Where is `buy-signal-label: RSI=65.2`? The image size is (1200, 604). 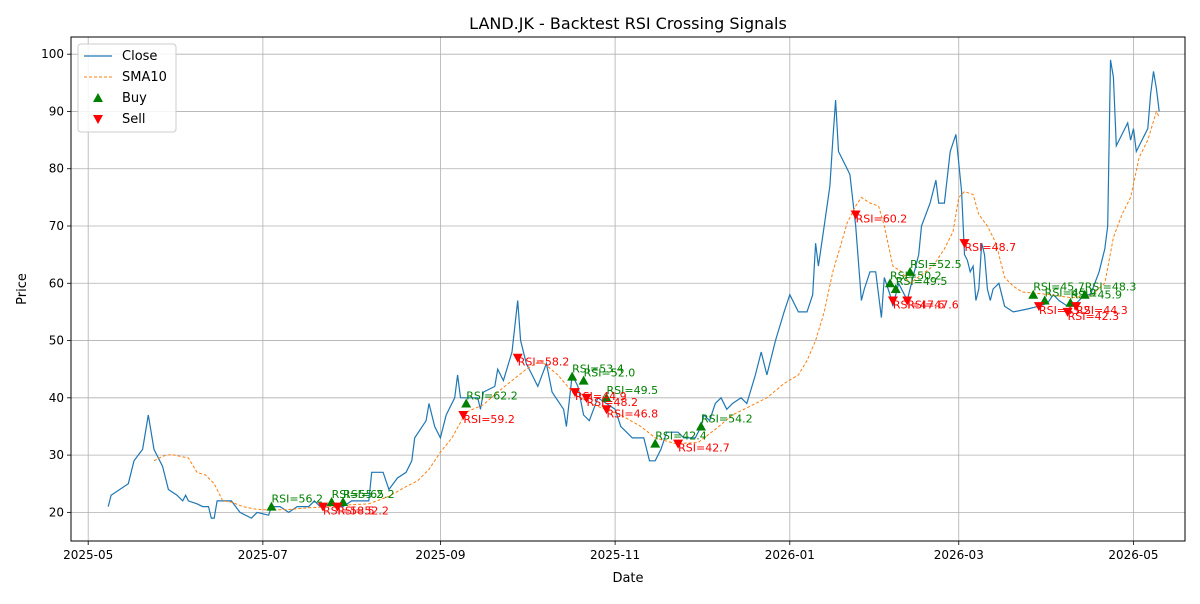
buy-signal-label: RSI=65.2 is located at coordinates (369, 494).